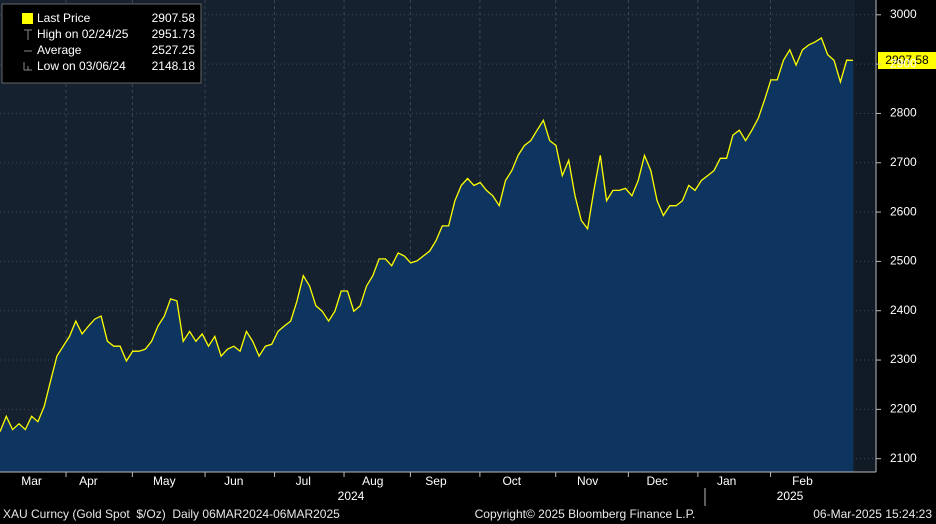 This screenshot has width=936, height=524. I want to click on year-label: 2024, so click(351, 496).